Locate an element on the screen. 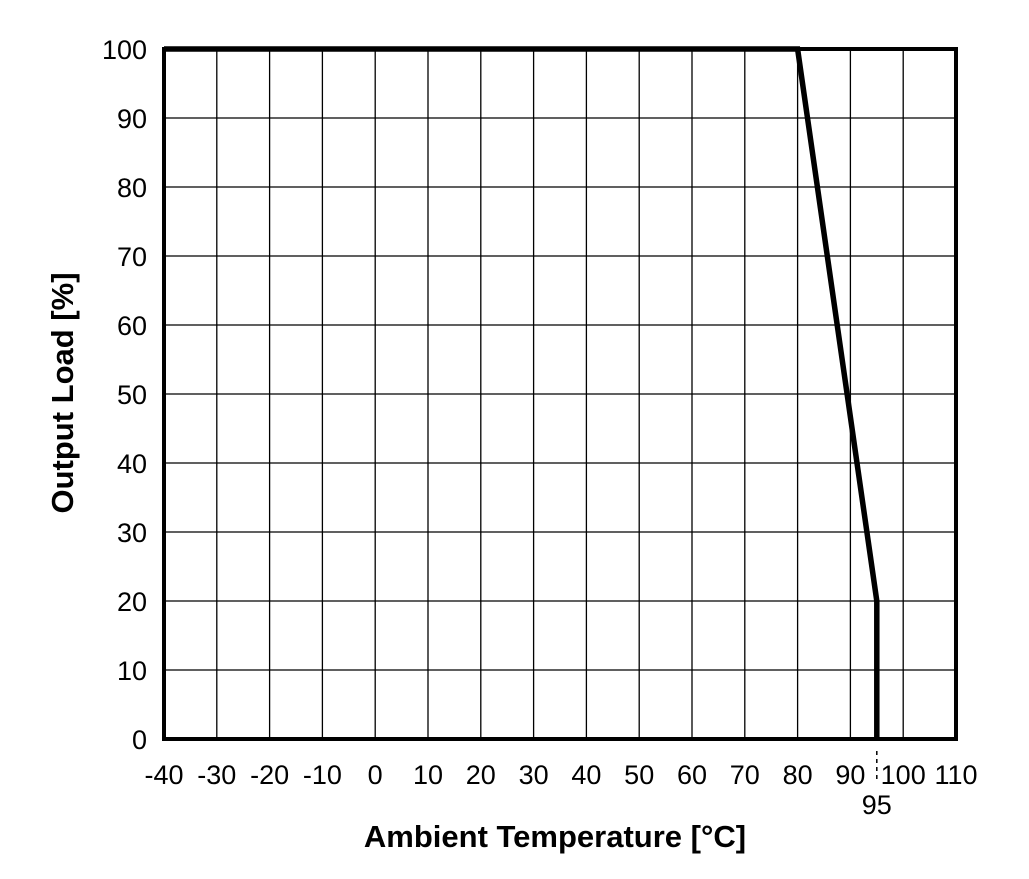 The width and height of the screenshot is (1029, 879). x-tick-label: 110 is located at coordinates (955, 775).